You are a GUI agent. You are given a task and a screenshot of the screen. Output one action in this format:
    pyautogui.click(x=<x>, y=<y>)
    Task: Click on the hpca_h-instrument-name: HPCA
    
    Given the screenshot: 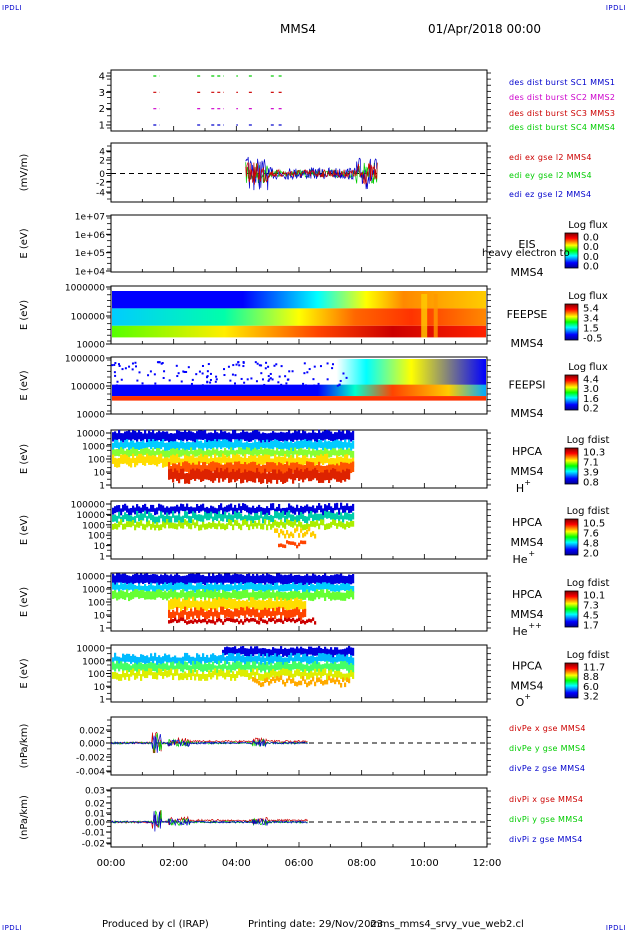 What is the action you would take?
    pyautogui.click(x=527, y=451)
    